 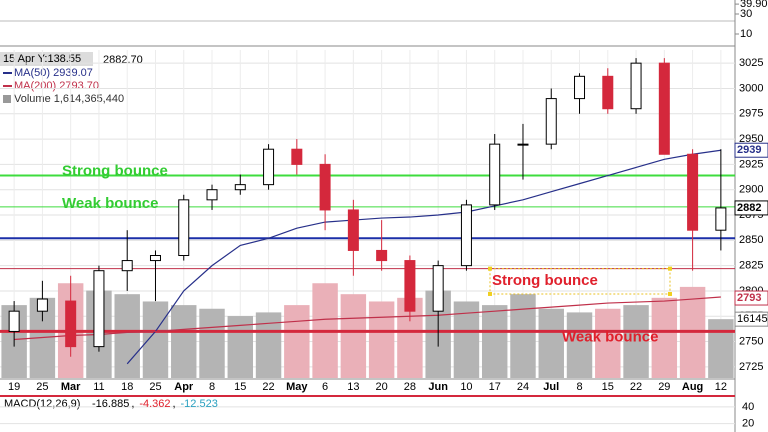 I want to click on right-label: 2939, so click(x=749, y=150).